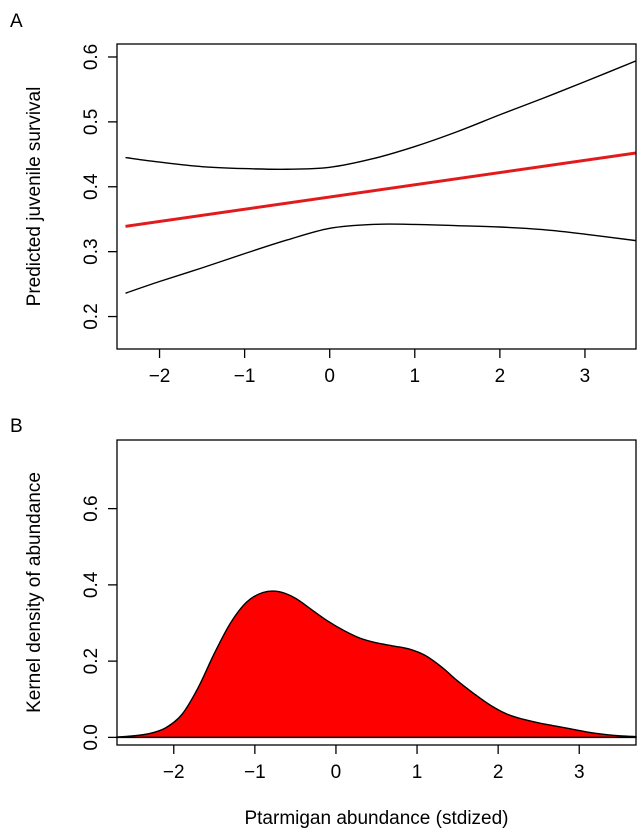  Describe the element at coordinates (381, 258) in the screenshot. I see `lower-ci-line` at that location.